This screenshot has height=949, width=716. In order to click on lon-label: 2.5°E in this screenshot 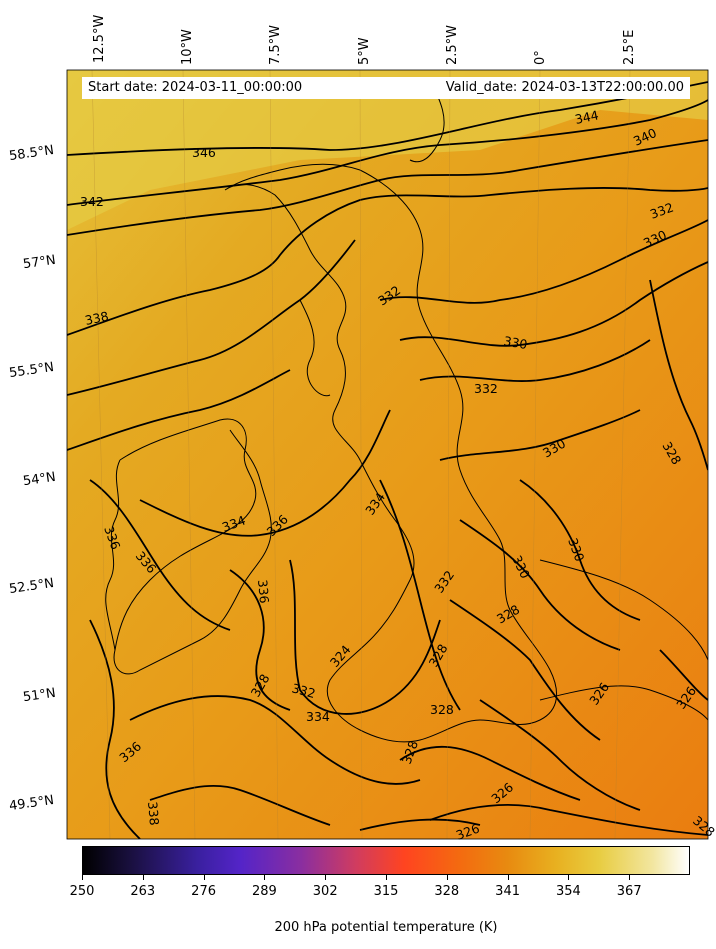, I will do `click(629, 47)`.